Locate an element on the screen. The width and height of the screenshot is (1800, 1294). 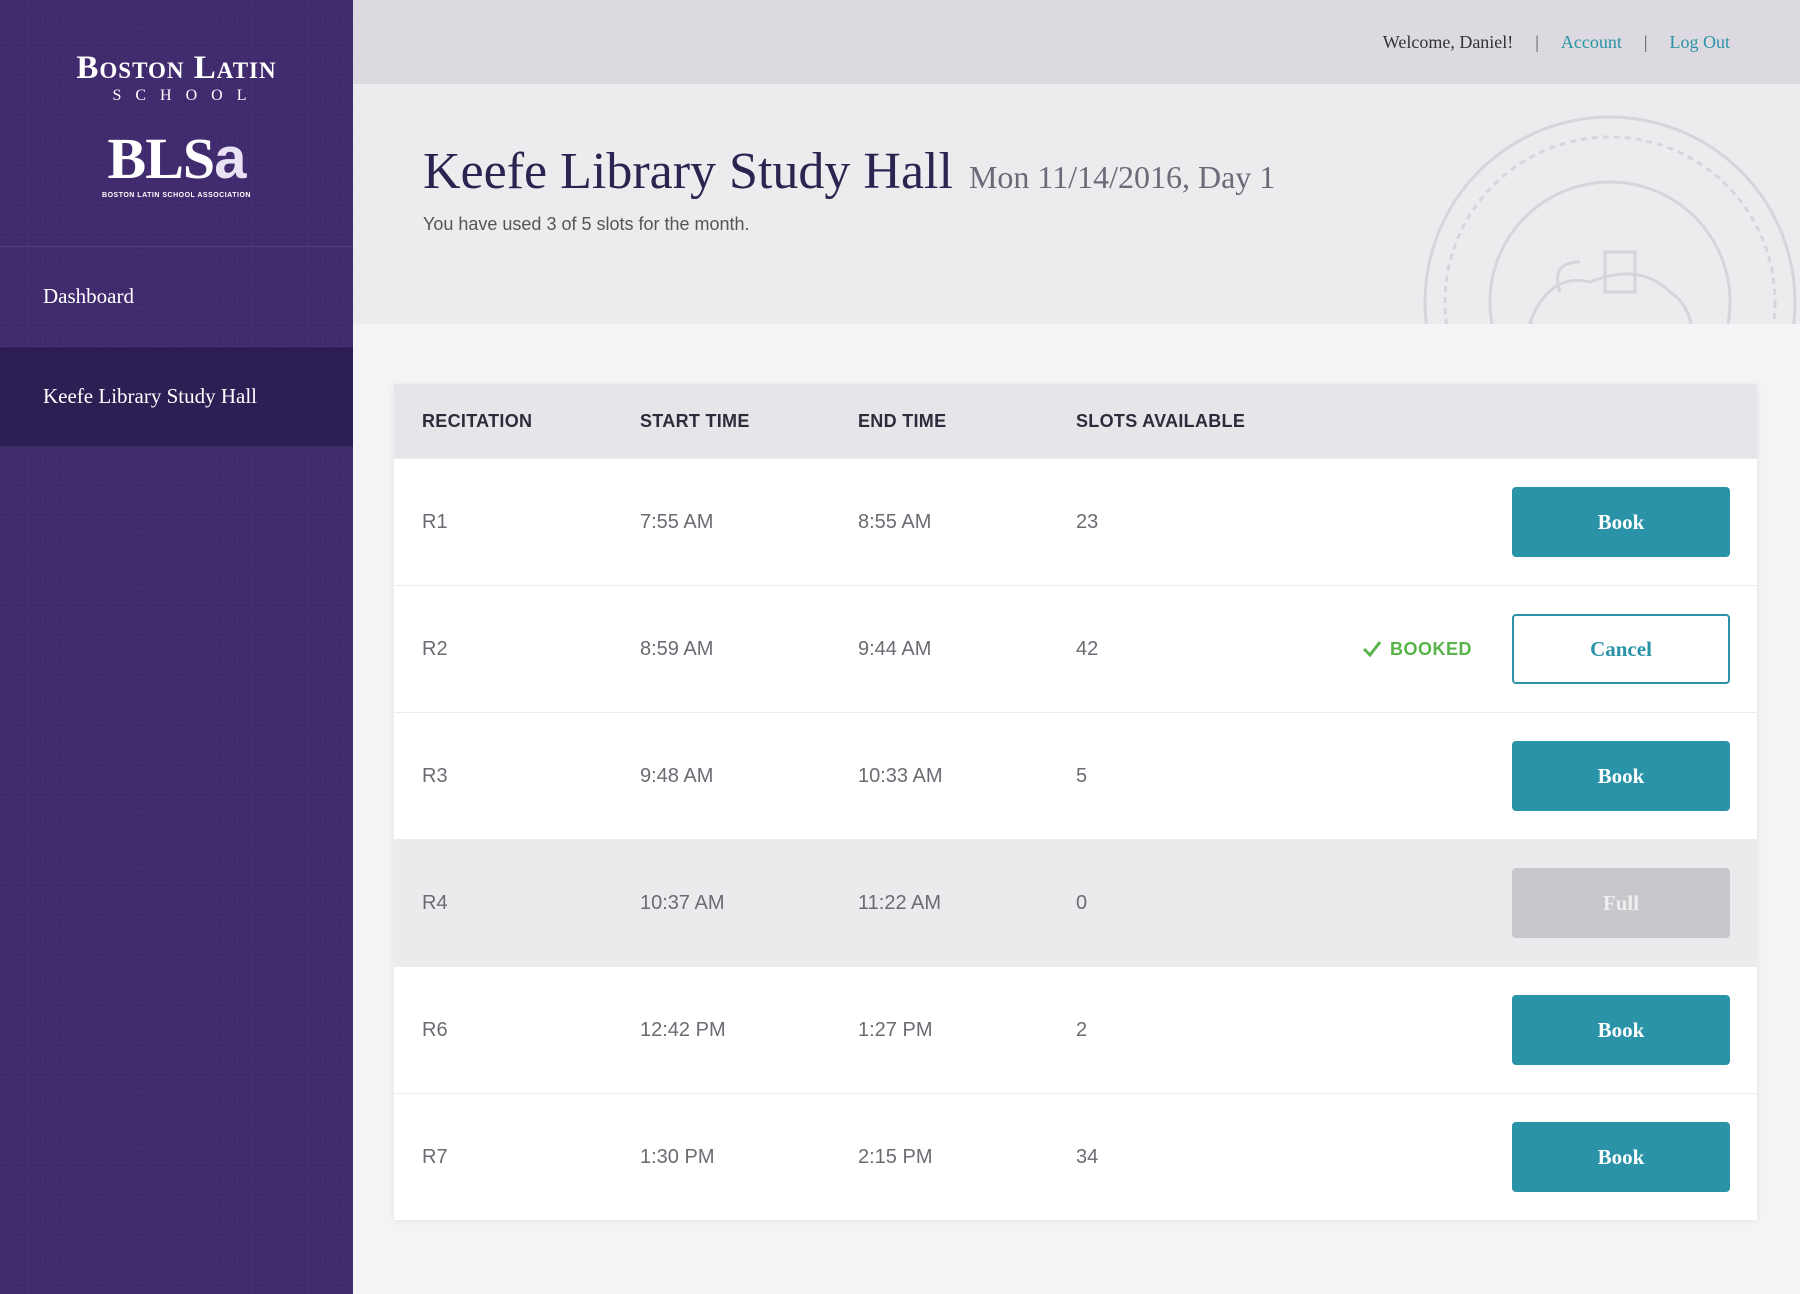
page-date: Mon 11/14/2016, Day 1 is located at coordinates (1122, 177).